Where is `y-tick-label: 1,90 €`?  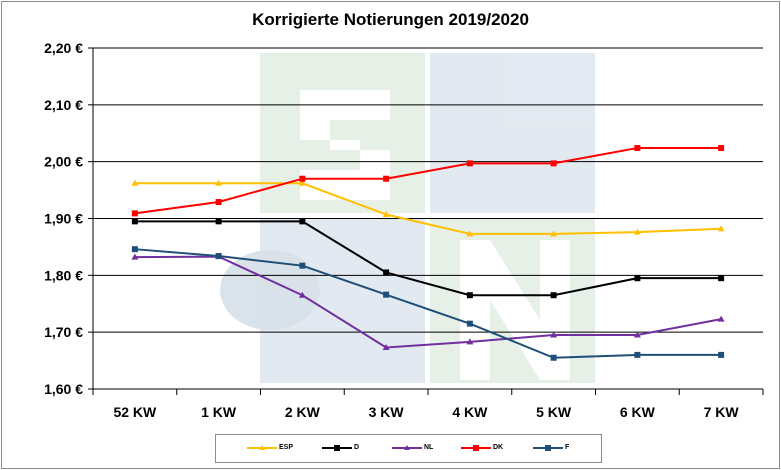 y-tick-label: 1,90 € is located at coordinates (63, 219).